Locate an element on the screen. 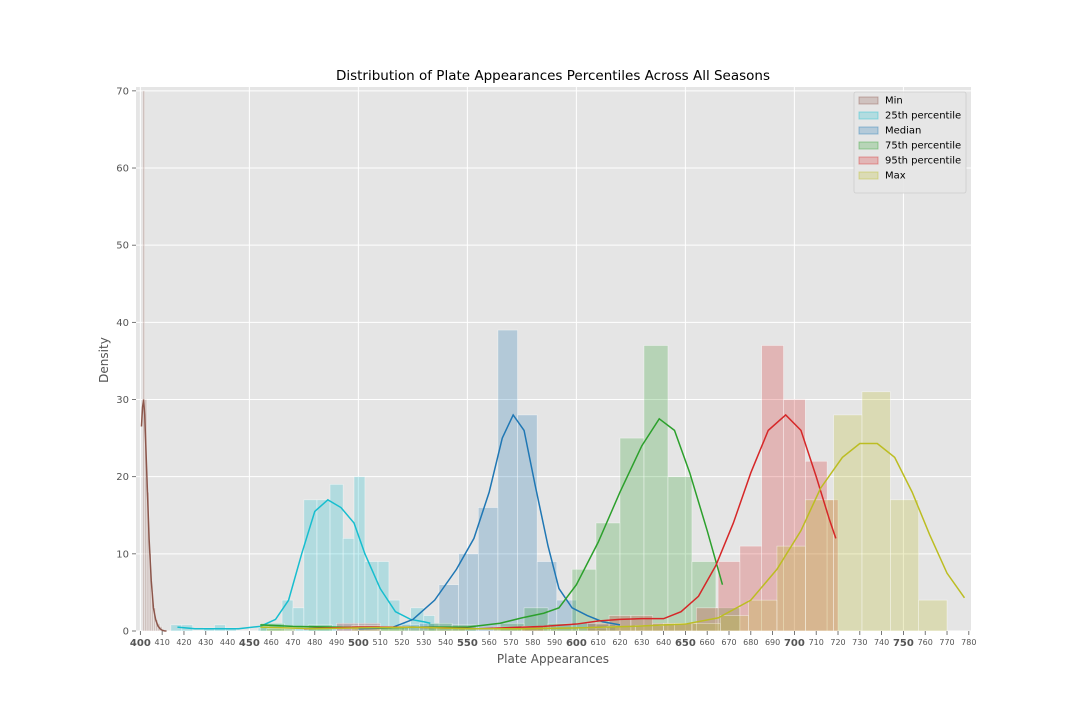 This screenshot has width=1080, height=724. x-tick-label: 670 is located at coordinates (728, 642).